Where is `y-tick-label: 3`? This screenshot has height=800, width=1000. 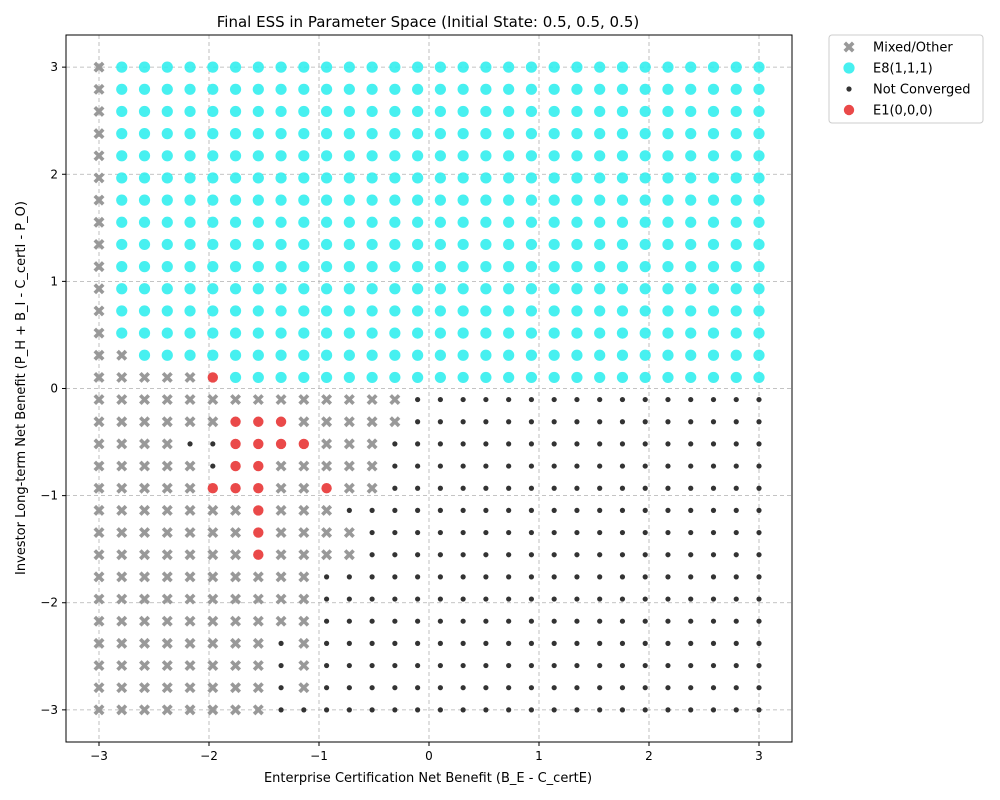 y-tick-label: 3 is located at coordinates (54, 67).